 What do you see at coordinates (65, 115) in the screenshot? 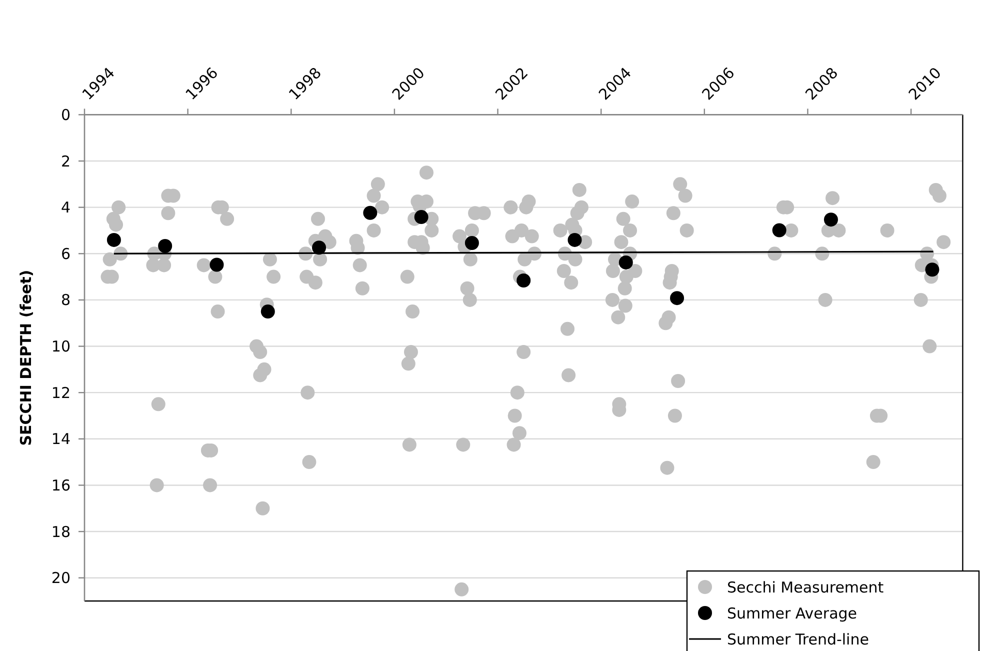
I see `y-tick-label: 0` at bounding box center [65, 115].